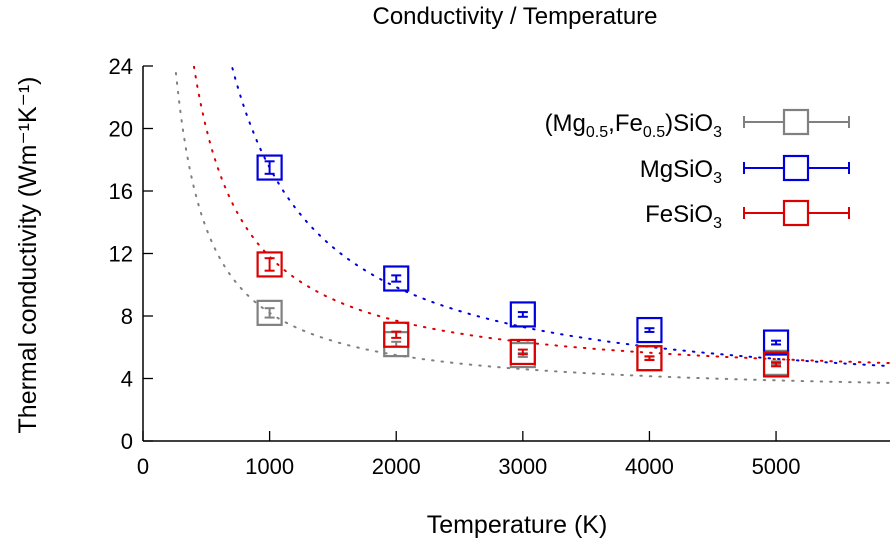 The height and width of the screenshot is (545, 893). What do you see at coordinates (127, 379) in the screenshot?
I see `y-tick-label: 4` at bounding box center [127, 379].